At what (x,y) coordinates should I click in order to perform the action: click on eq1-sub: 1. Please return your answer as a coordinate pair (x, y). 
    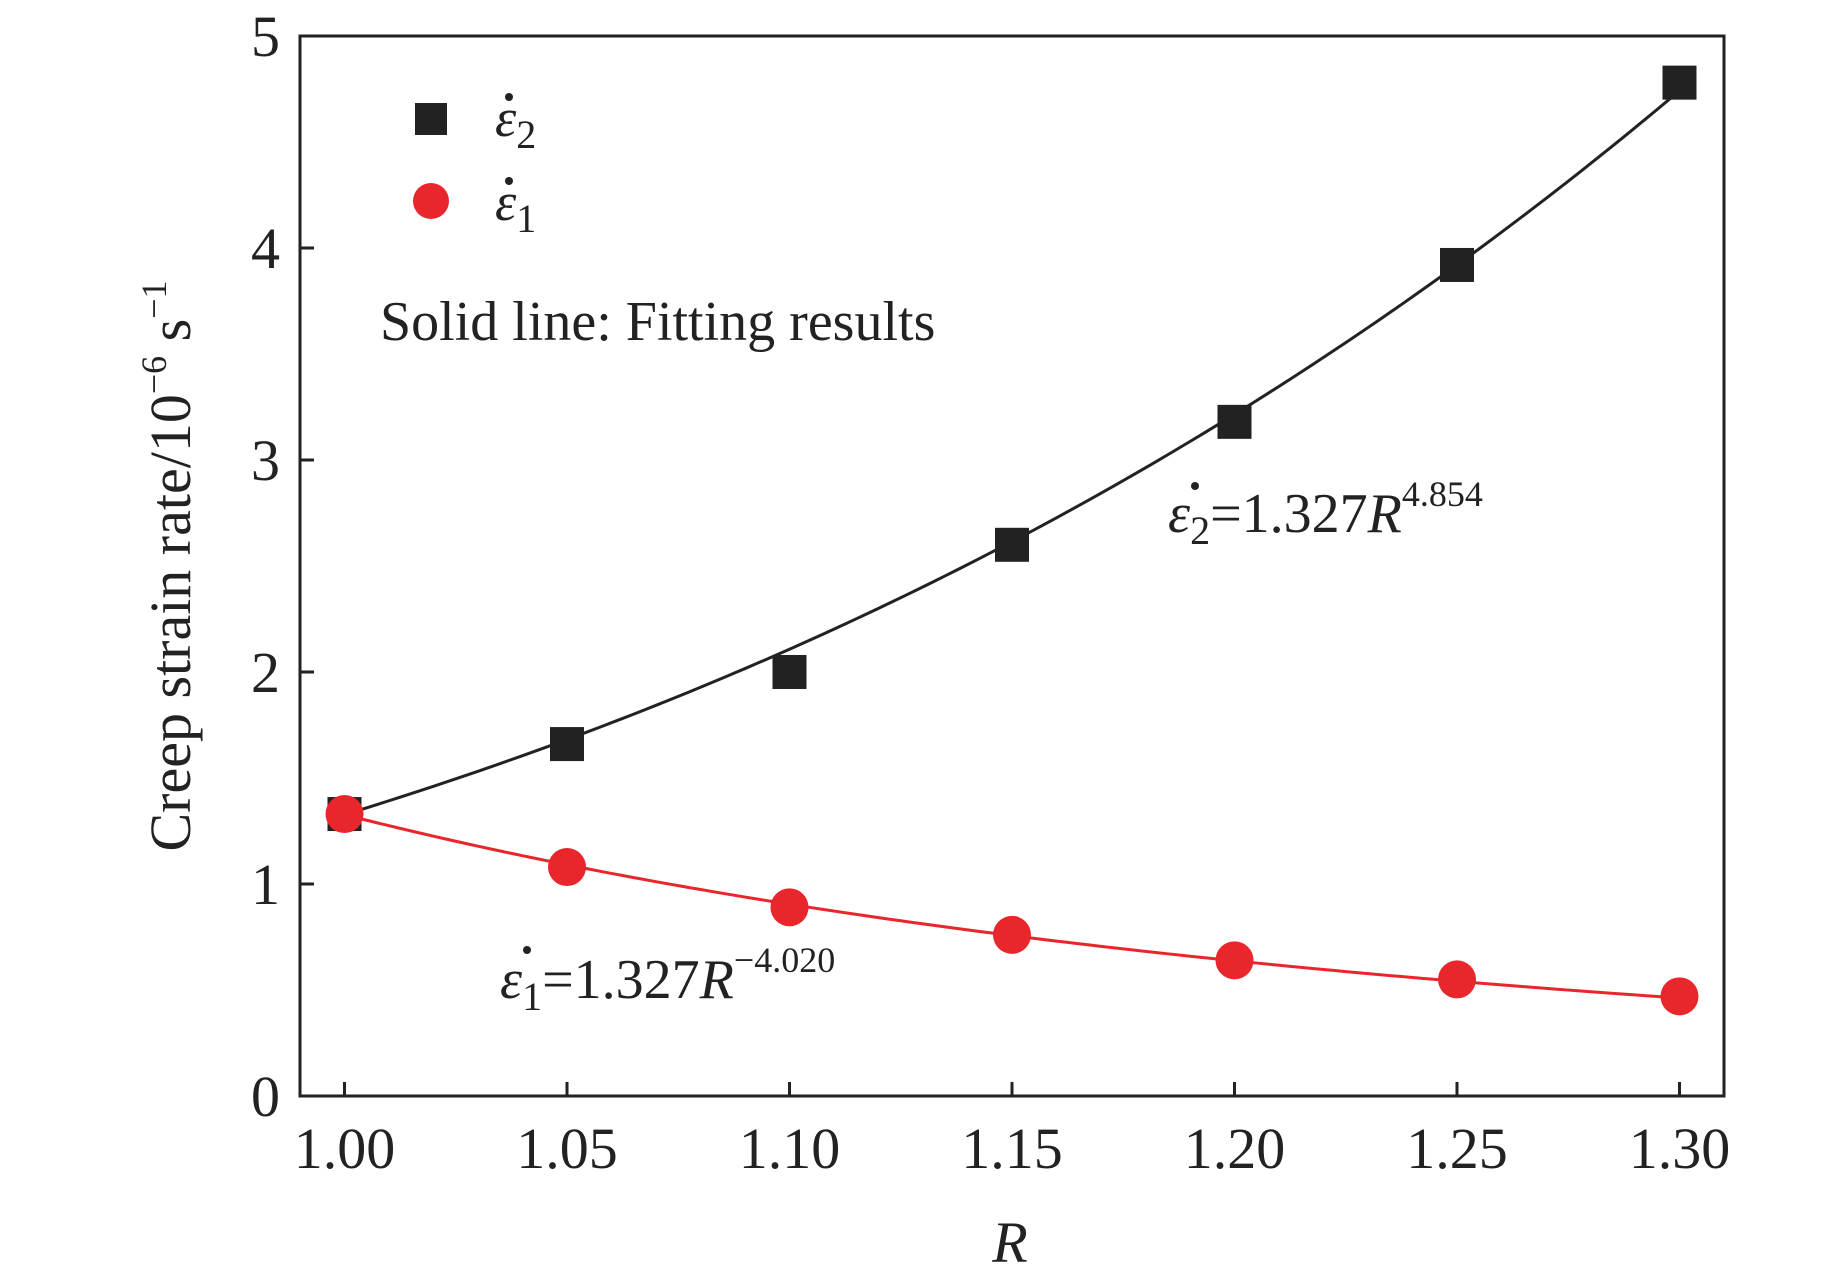
    Looking at the image, I should click on (532, 996).